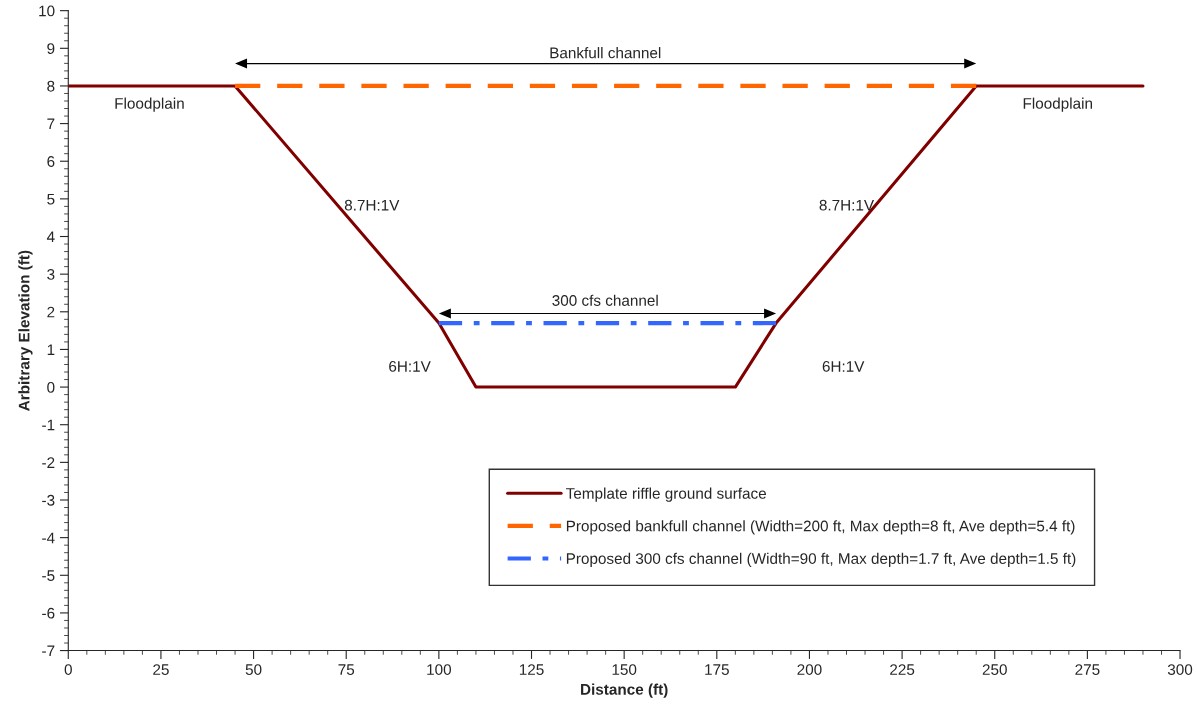 This screenshot has height=711, width=1198. Describe the element at coordinates (1180, 669) in the screenshot. I see `x-tick-label: 300` at that location.